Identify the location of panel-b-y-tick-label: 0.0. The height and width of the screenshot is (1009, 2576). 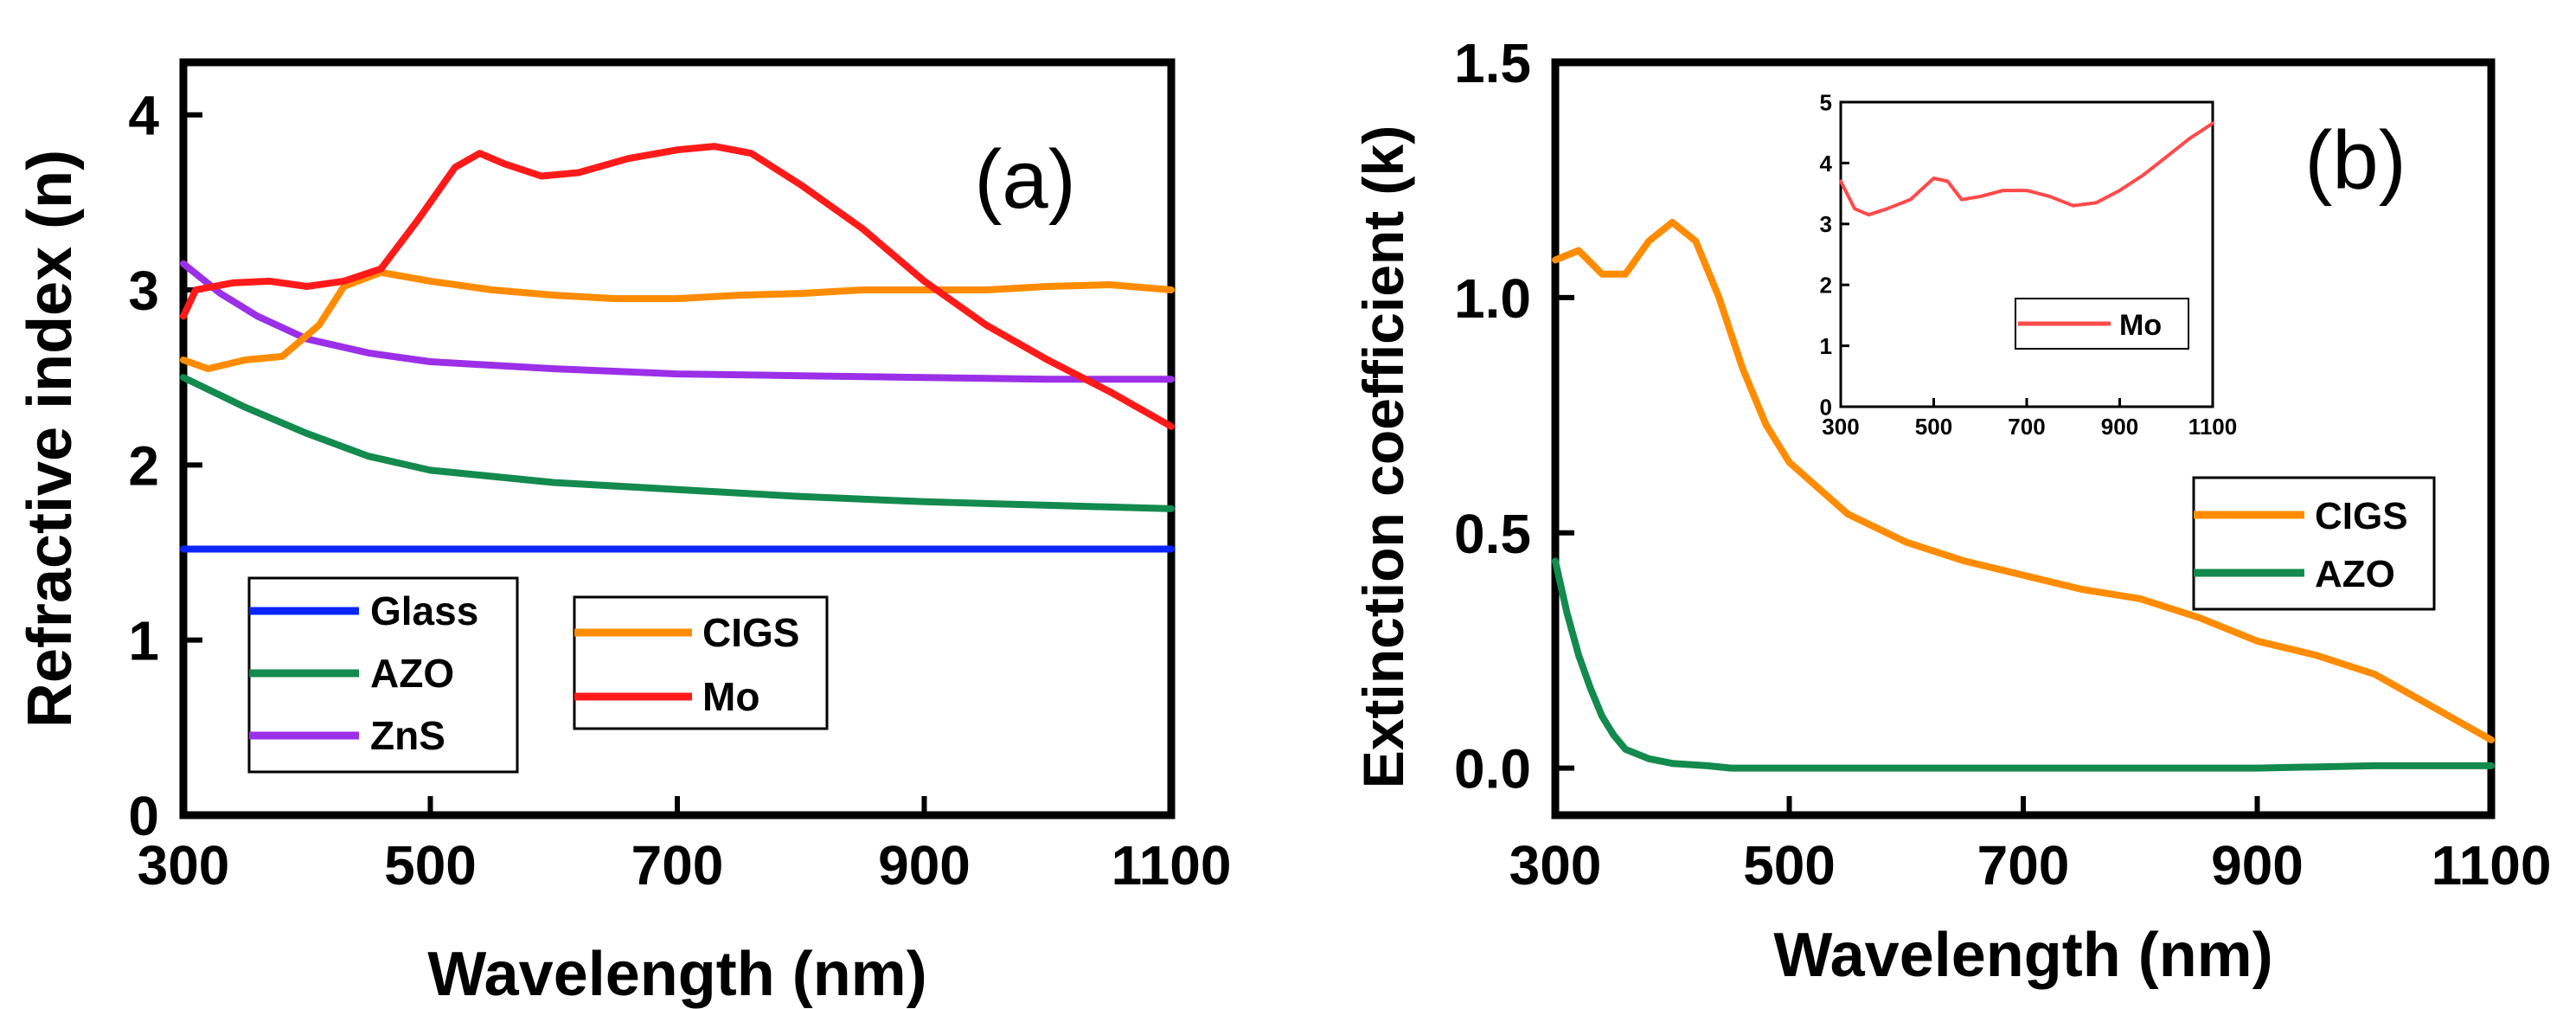
(1492, 769).